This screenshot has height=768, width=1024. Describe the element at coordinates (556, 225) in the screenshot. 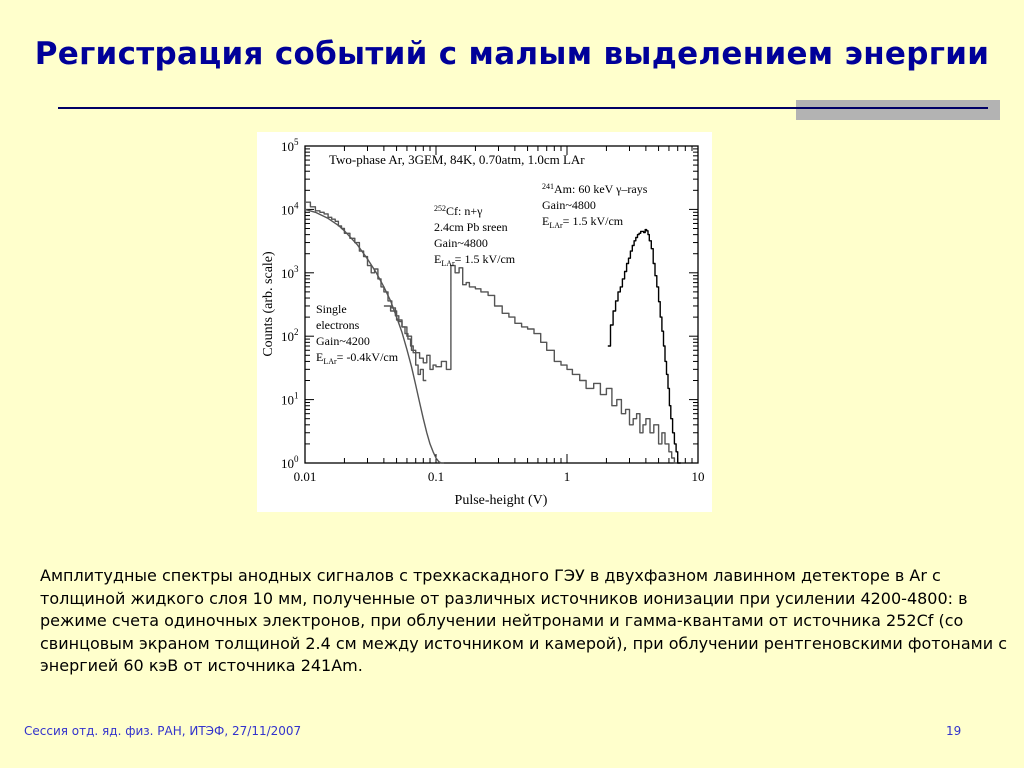

I see `annotation-am-l3-sub: LAr` at that location.